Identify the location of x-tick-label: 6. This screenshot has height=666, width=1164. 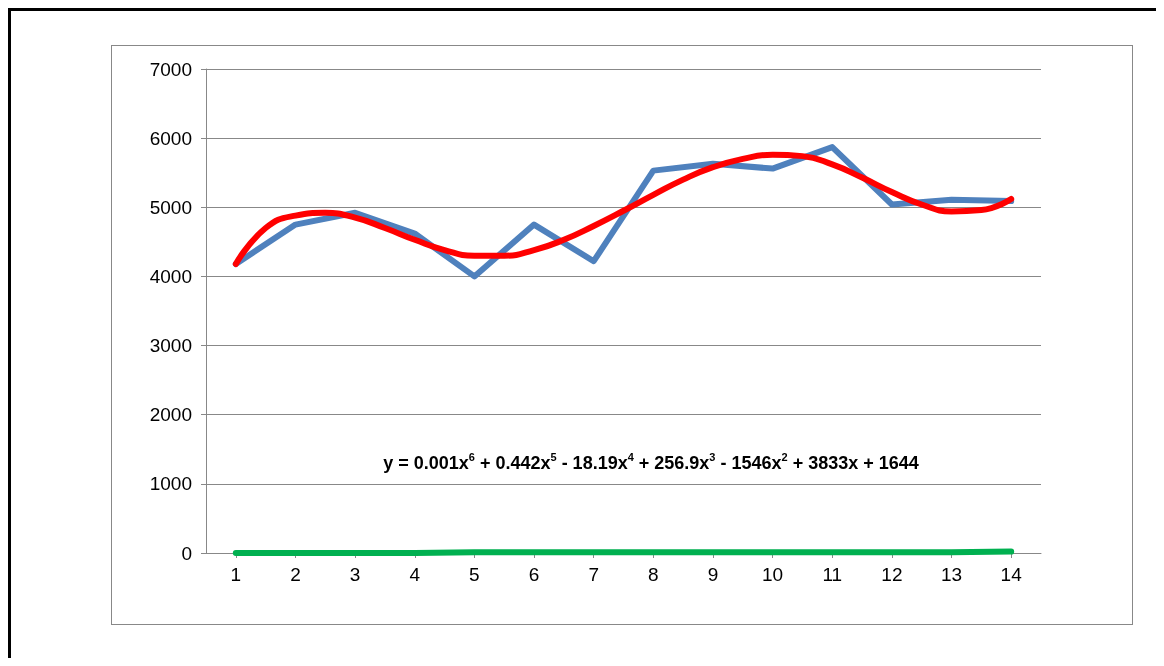
(534, 574).